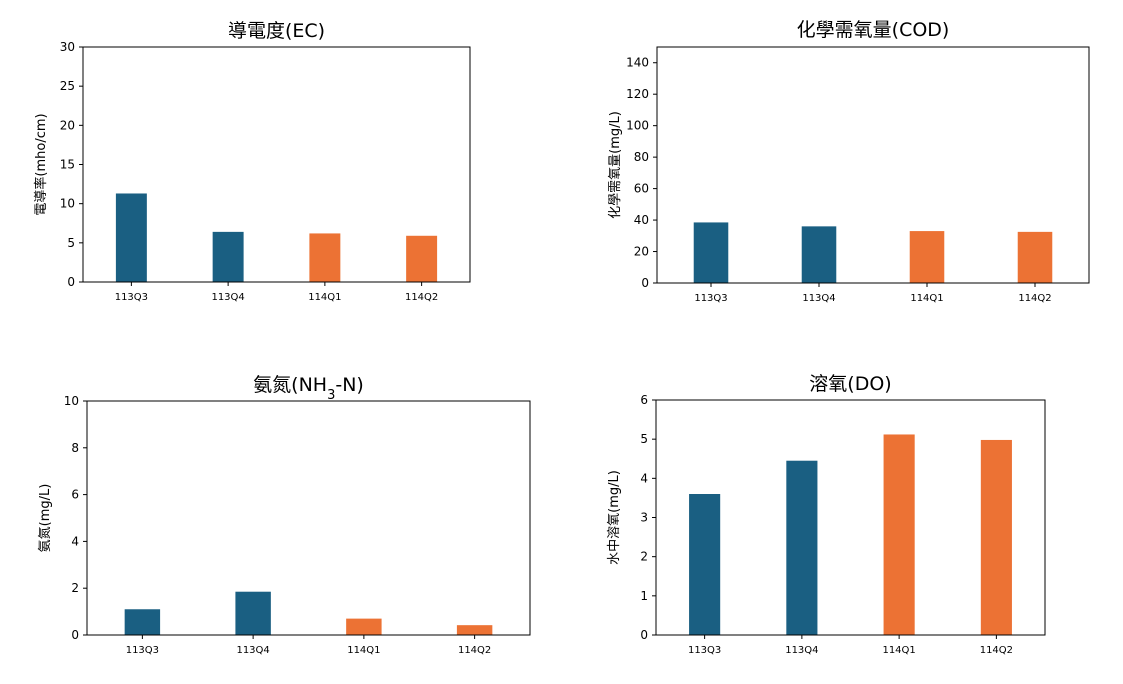  Describe the element at coordinates (67, 165) in the screenshot. I see `y-tick-label: 15` at that location.